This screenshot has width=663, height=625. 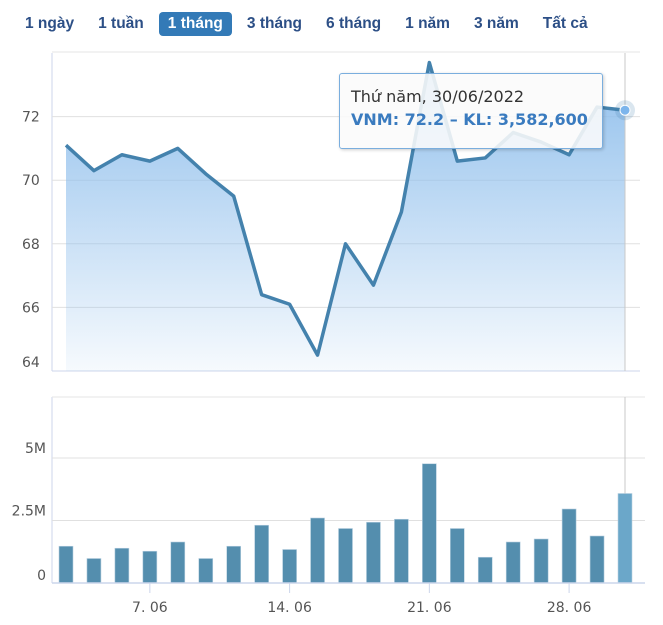 I want to click on y-tick-label: 66, so click(x=31, y=308).